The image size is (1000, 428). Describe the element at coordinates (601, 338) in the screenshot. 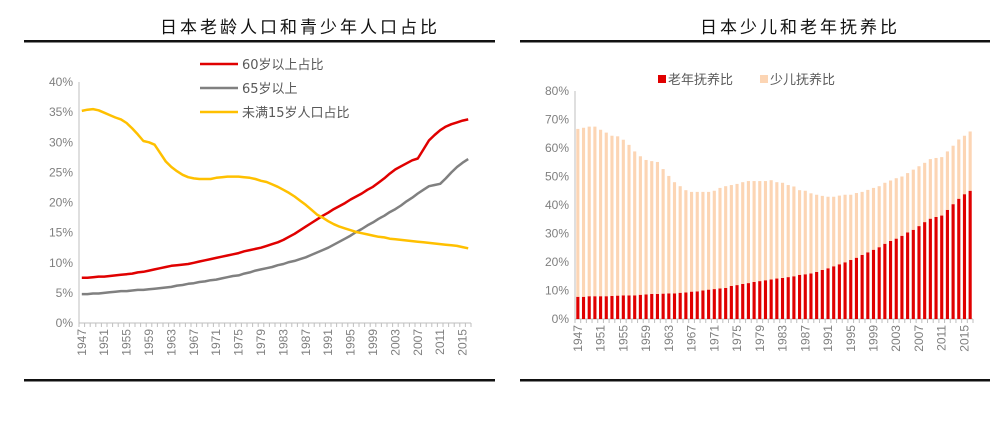

I see `x-tick-label: 1951` at that location.